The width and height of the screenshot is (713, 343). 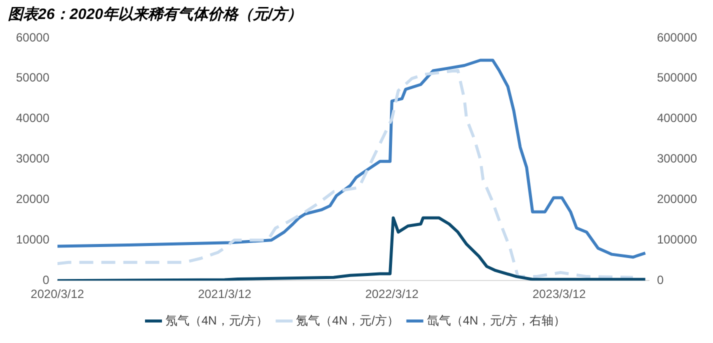 I want to click on y2-tick-label: 0, so click(x=660, y=279).